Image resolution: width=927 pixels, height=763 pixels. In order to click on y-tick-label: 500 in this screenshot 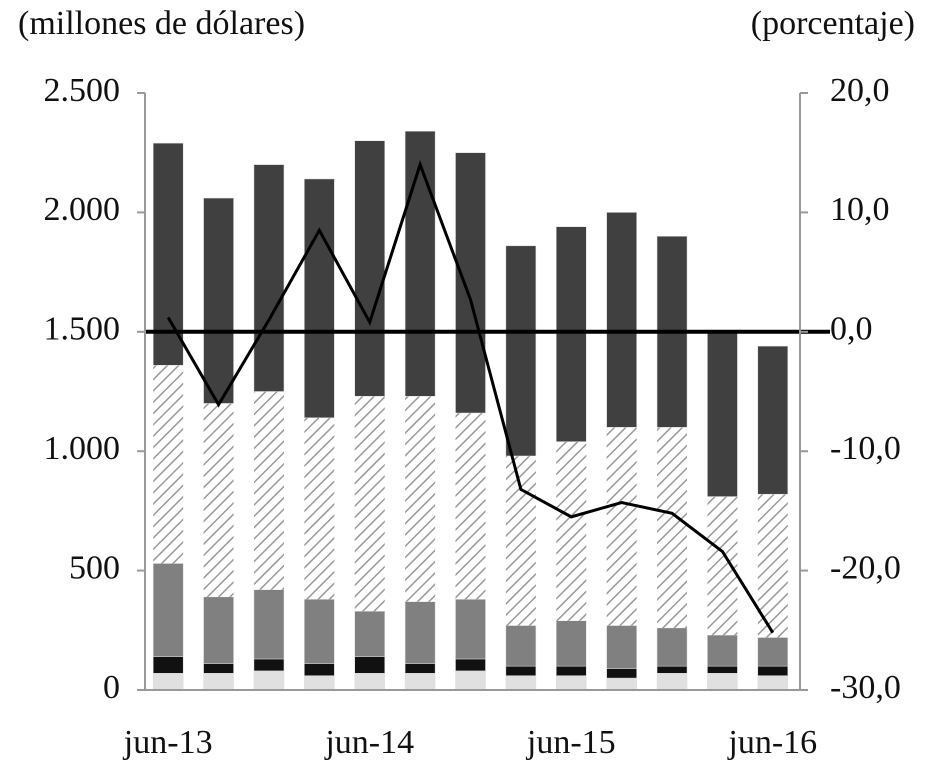, I will do `click(94, 567)`.